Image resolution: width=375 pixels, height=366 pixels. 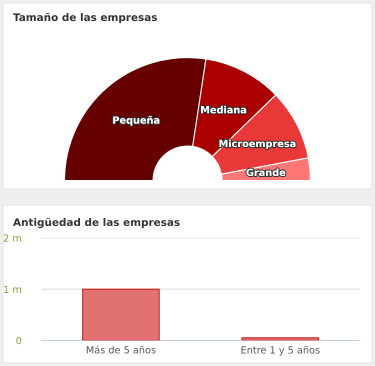 I want to click on y-tick-label: 1 m, so click(x=12, y=289).